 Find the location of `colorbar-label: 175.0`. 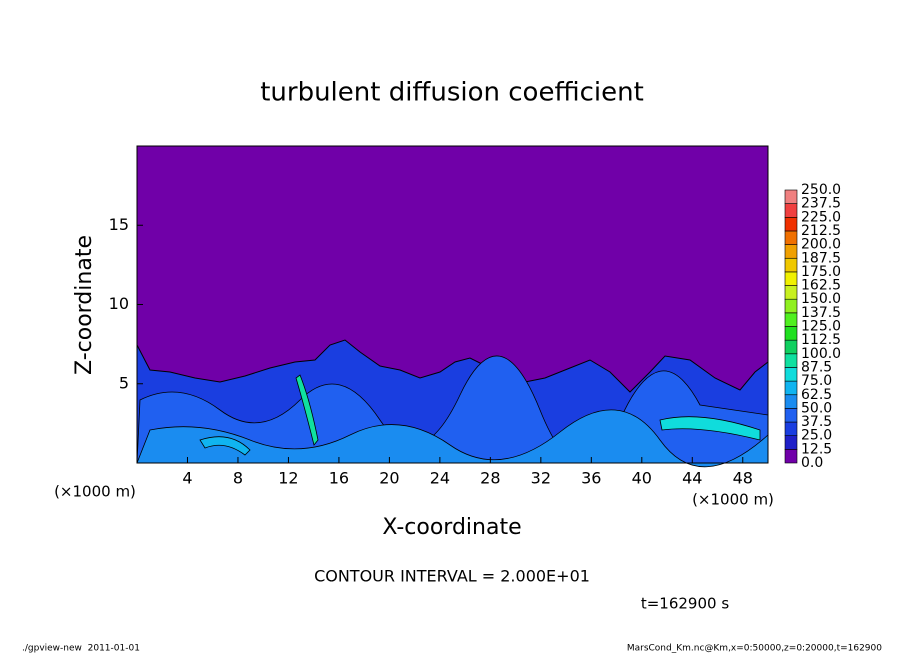

colorbar-label: 175.0 is located at coordinates (821, 272).